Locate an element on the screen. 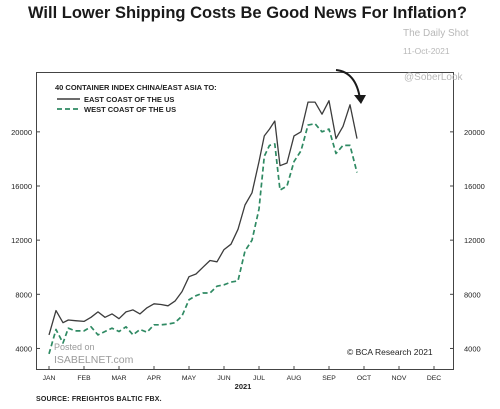 This screenshot has height=409, width=500. y-tick-label-left: 8000 is located at coordinates (23, 294).